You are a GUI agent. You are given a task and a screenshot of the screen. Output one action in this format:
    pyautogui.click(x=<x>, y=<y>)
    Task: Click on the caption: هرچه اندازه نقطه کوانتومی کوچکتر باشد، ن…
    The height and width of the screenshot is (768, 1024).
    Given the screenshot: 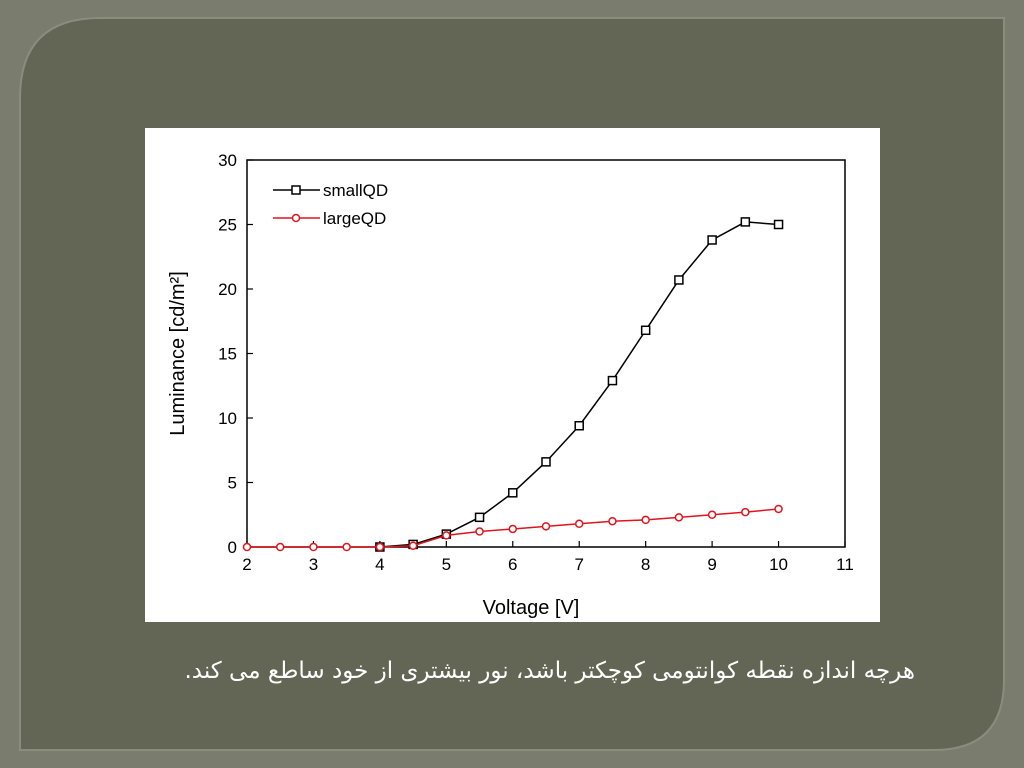 What is the action you would take?
    pyautogui.click(x=549, y=671)
    